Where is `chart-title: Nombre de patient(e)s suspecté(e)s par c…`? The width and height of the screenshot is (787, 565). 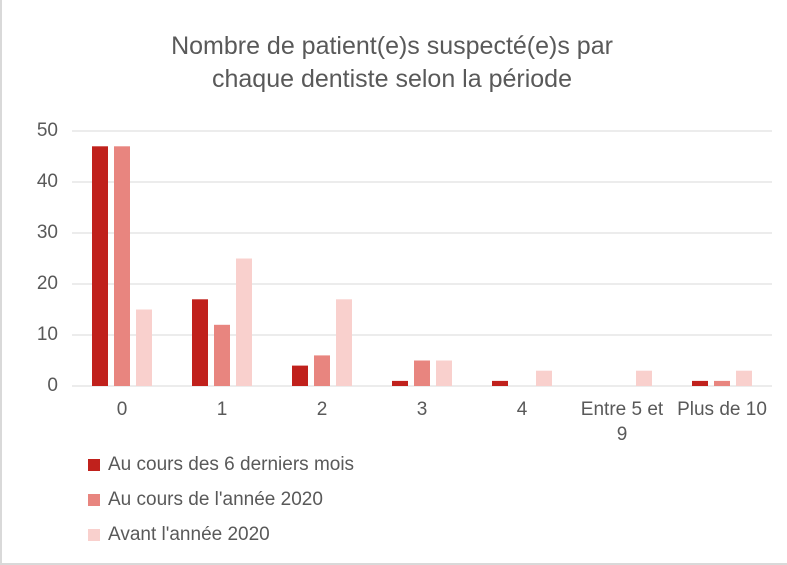
chart-title: Nombre de patient(e)s suspecté(e)s par c… is located at coordinates (392, 62).